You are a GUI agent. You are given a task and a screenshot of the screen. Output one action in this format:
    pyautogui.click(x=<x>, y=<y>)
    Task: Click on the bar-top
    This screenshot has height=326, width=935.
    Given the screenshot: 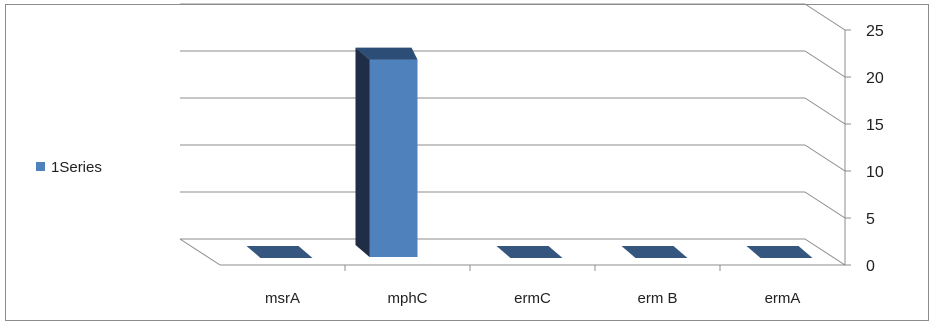 What is the action you would take?
    pyautogui.click(x=386, y=53)
    